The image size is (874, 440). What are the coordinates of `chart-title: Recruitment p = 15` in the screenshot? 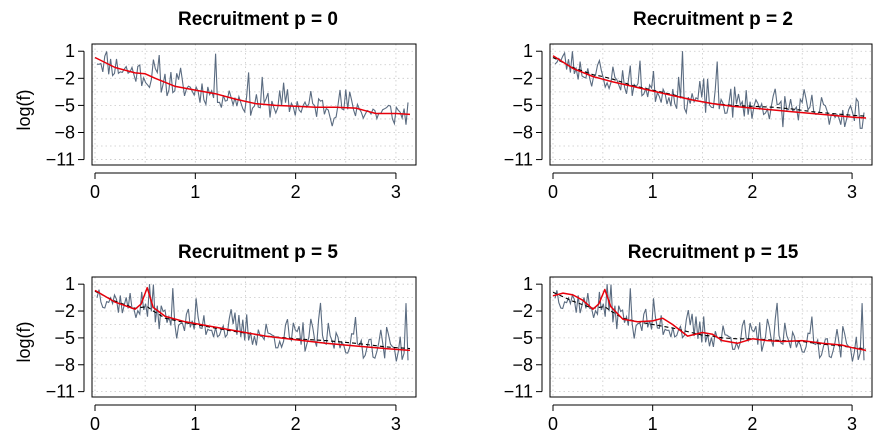 It's located at (713, 252).